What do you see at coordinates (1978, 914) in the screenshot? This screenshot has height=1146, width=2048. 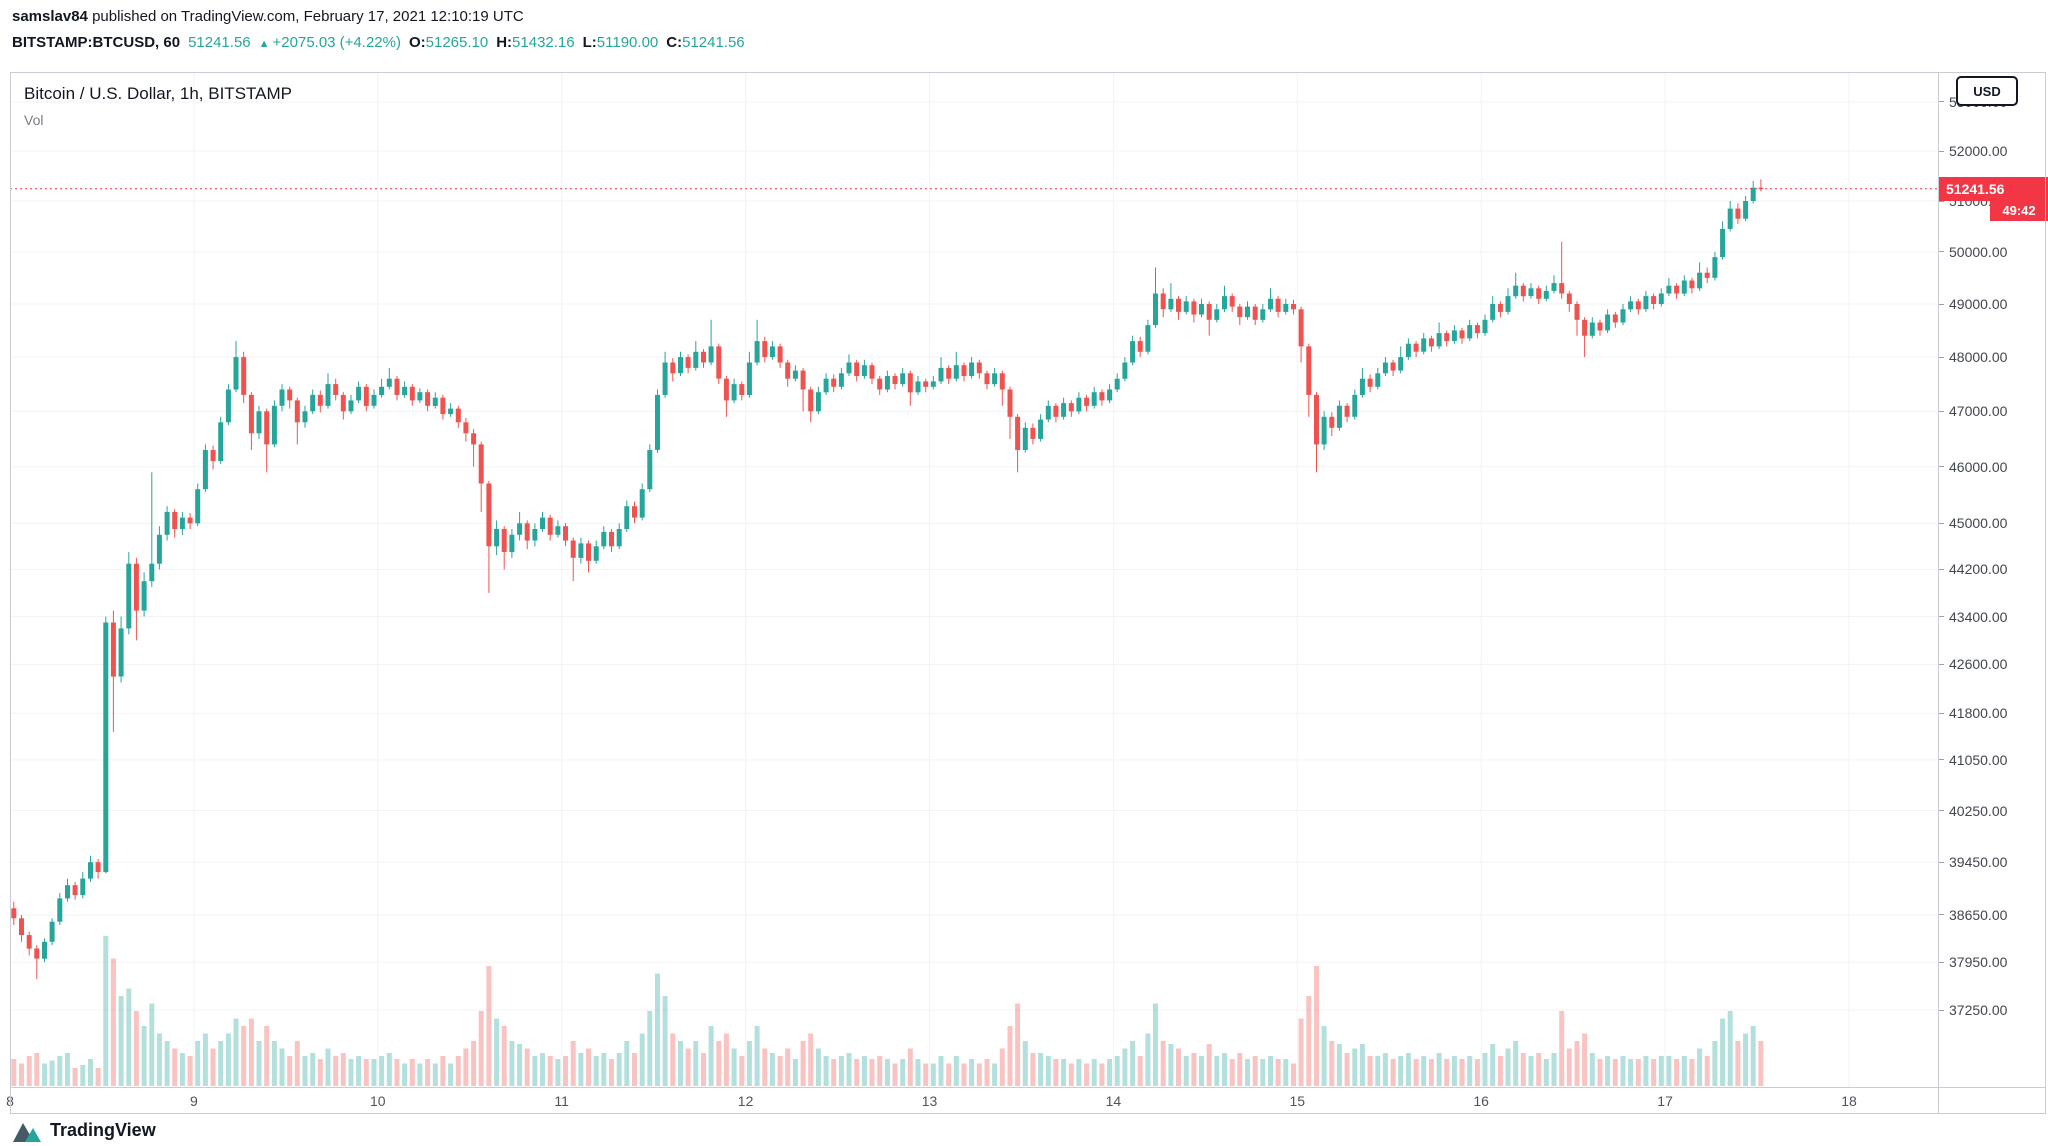 I see `price-tick-label: 38650.00` at bounding box center [1978, 914].